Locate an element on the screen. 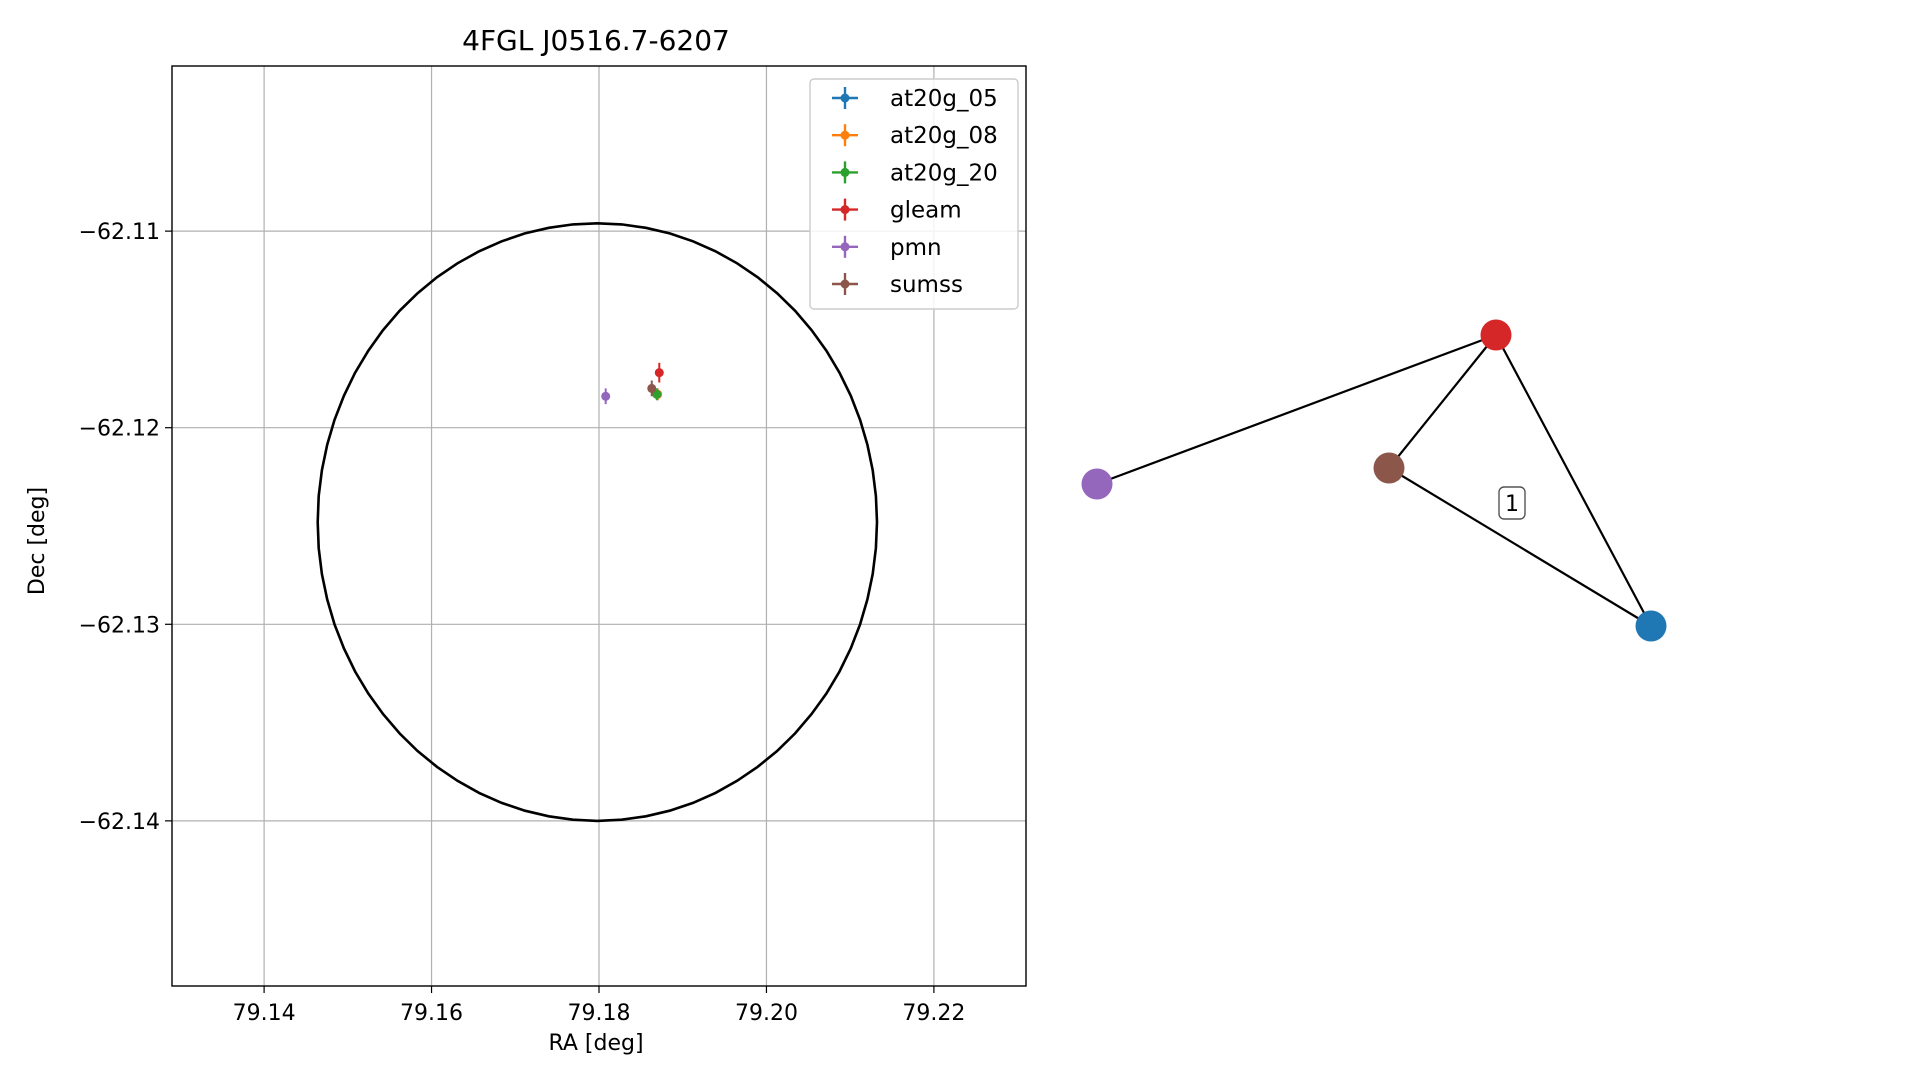 This screenshot has height=1080, width=1919. node-at20g is located at coordinates (1651, 626).